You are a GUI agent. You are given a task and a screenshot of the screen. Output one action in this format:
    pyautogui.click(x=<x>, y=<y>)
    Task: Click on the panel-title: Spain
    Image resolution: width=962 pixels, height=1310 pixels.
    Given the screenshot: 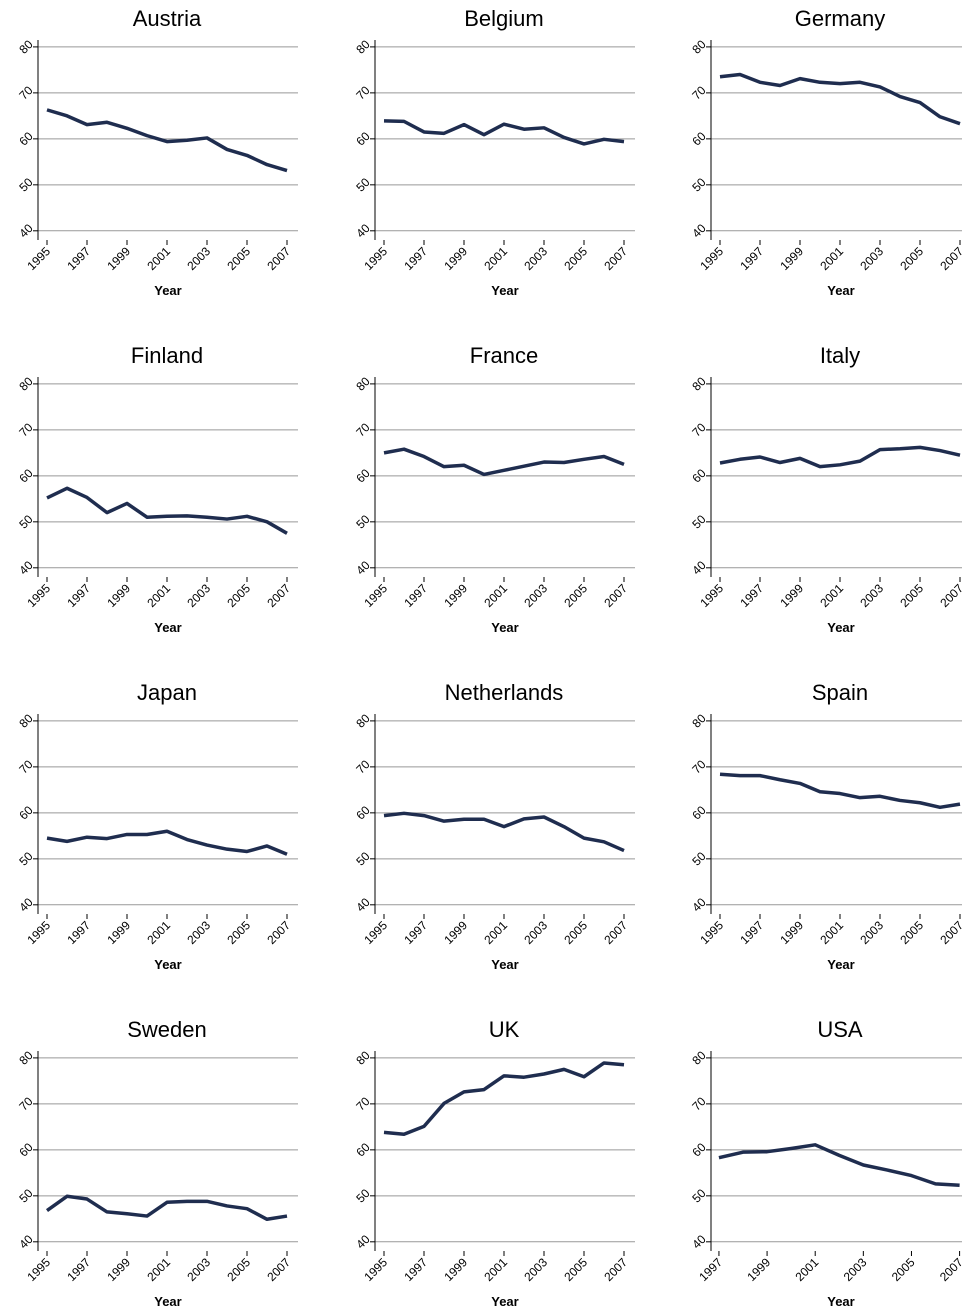 What is the action you would take?
    pyautogui.click(x=840, y=692)
    